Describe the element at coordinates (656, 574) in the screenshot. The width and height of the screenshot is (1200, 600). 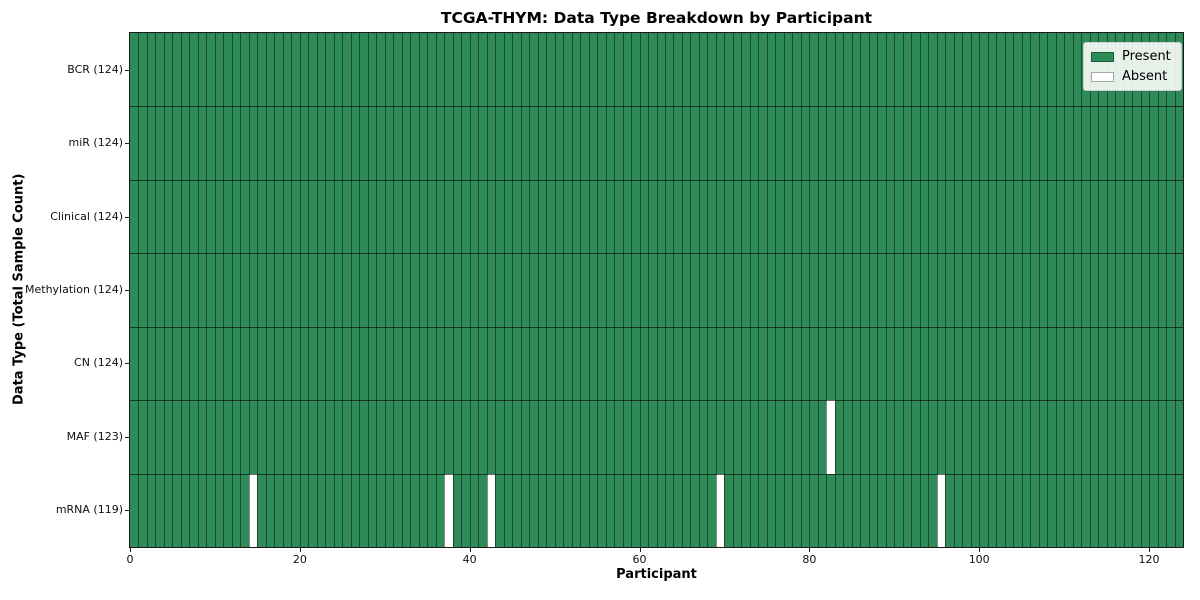
I see `x-axis-title: Participant` at that location.